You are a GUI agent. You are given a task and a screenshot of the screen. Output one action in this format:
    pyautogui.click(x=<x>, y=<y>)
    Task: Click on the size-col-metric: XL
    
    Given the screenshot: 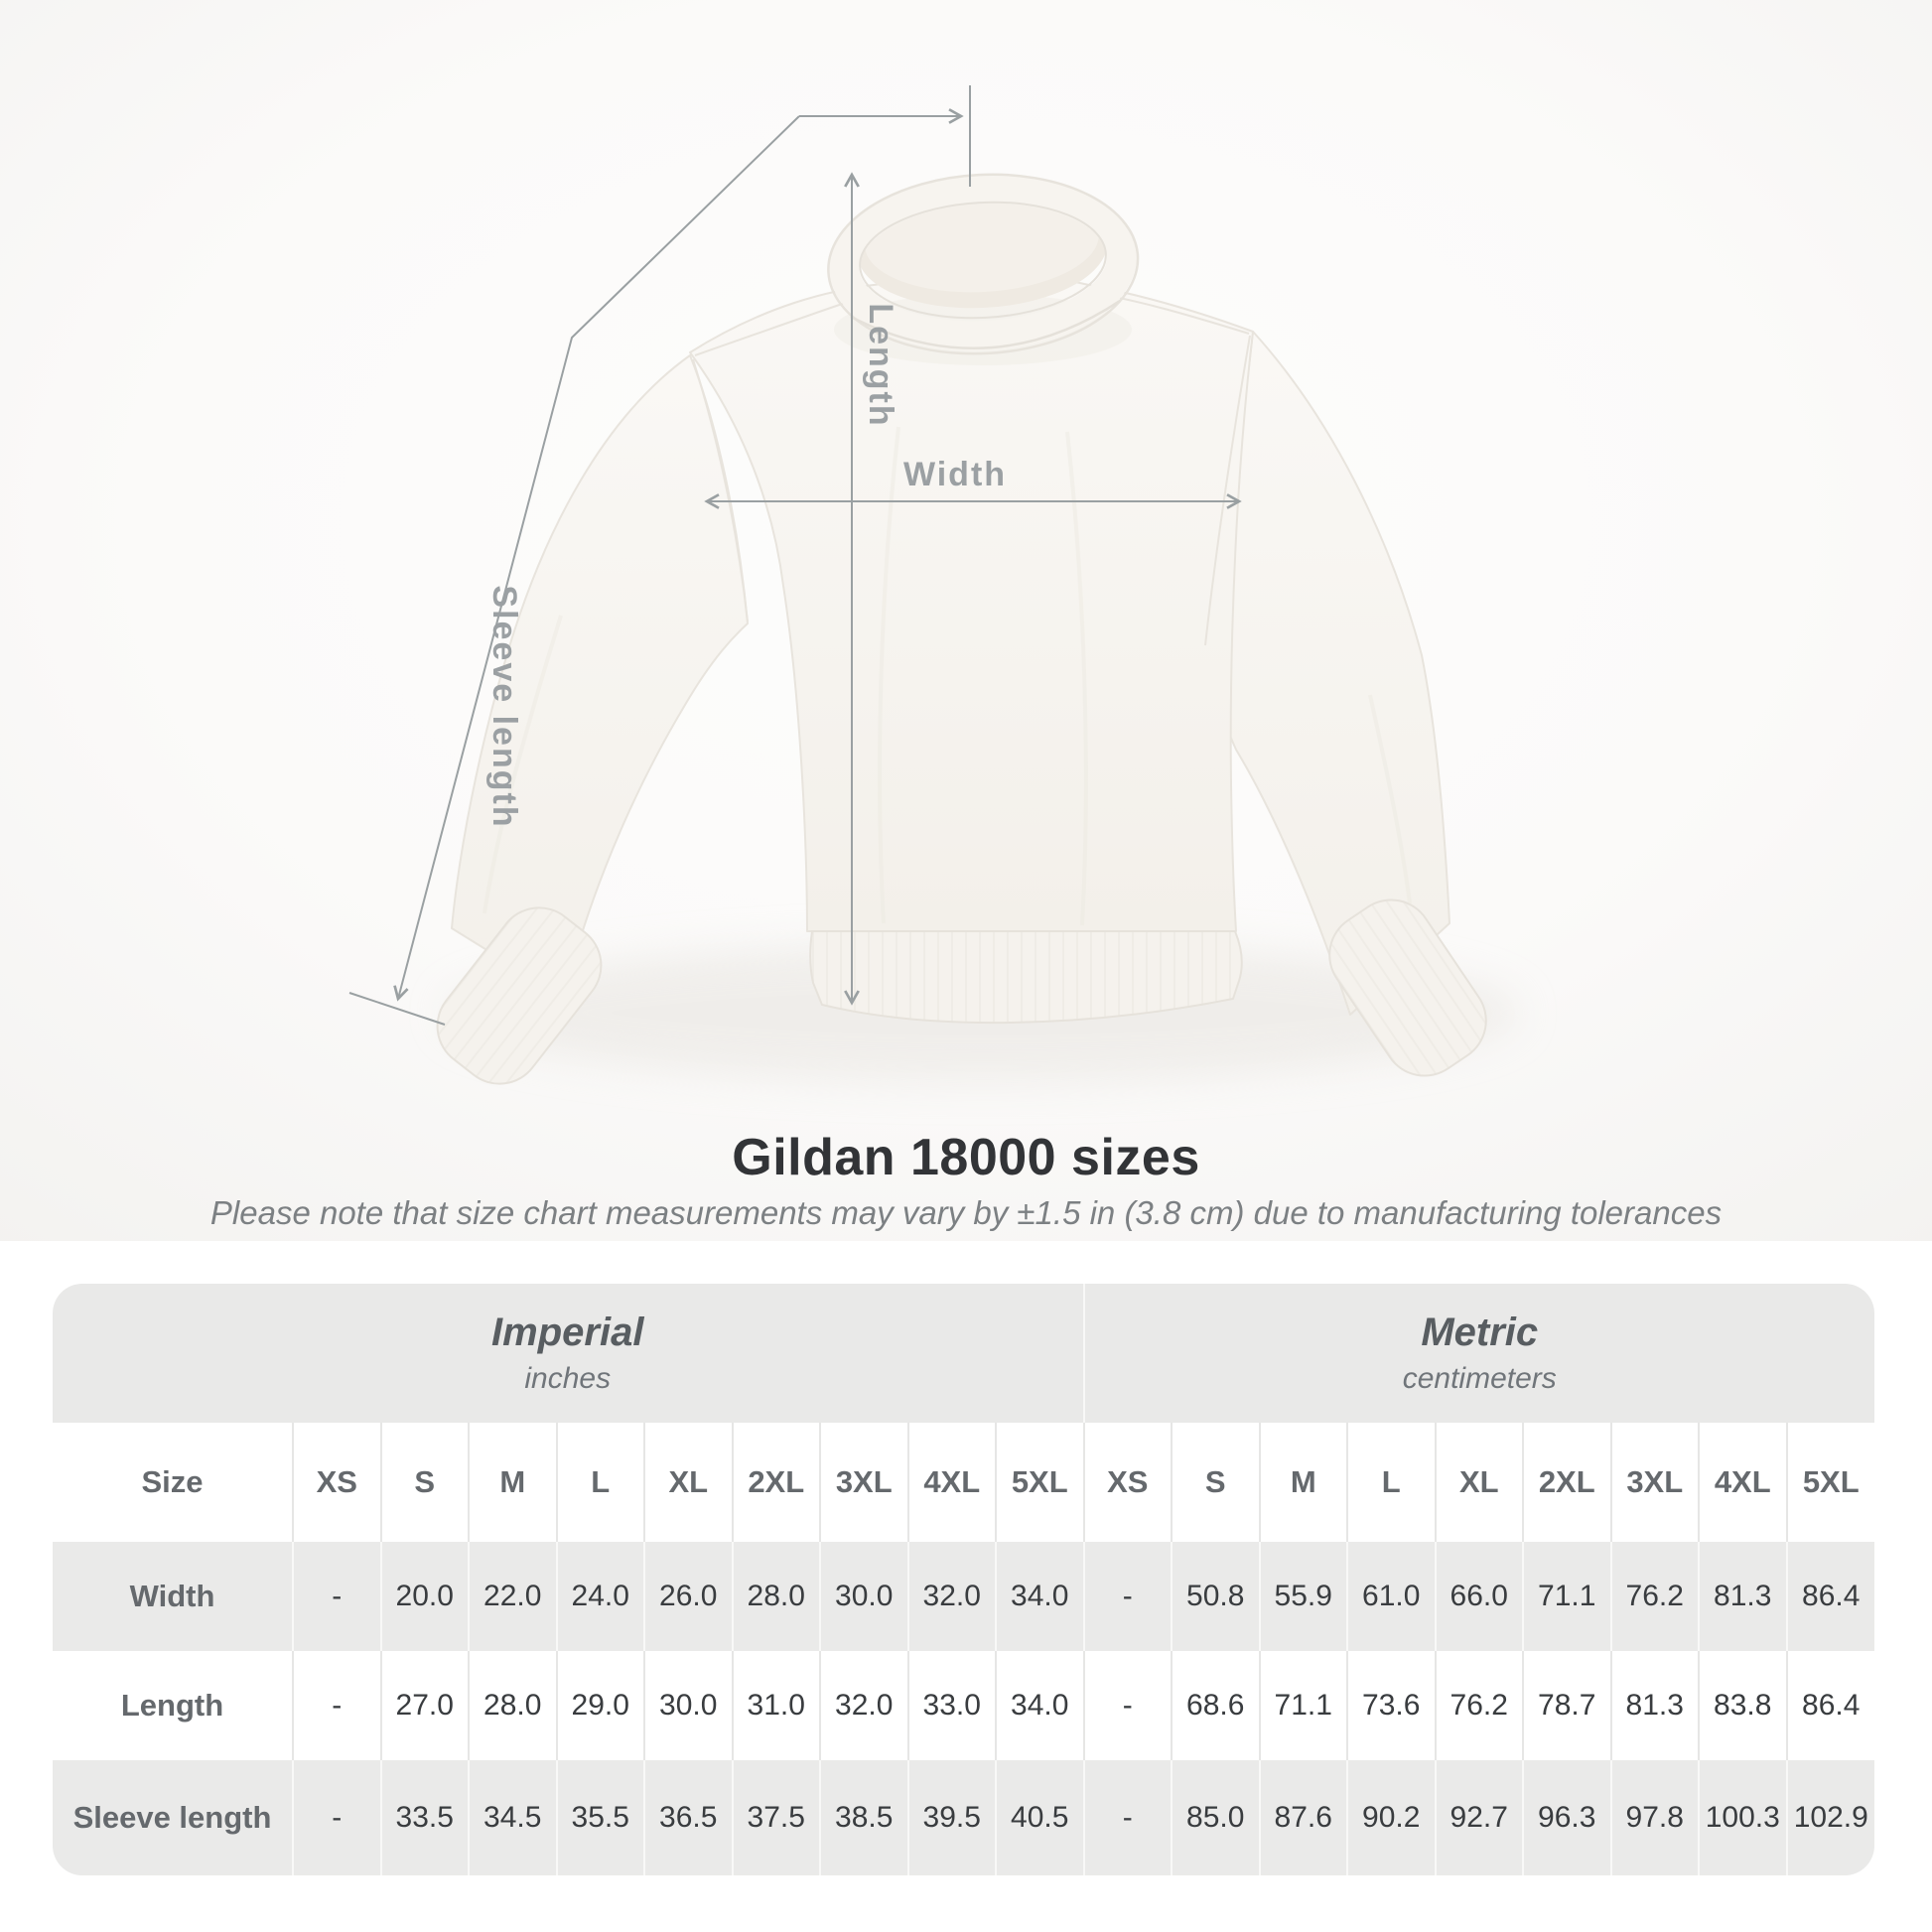 What is the action you would take?
    pyautogui.click(x=1478, y=1483)
    